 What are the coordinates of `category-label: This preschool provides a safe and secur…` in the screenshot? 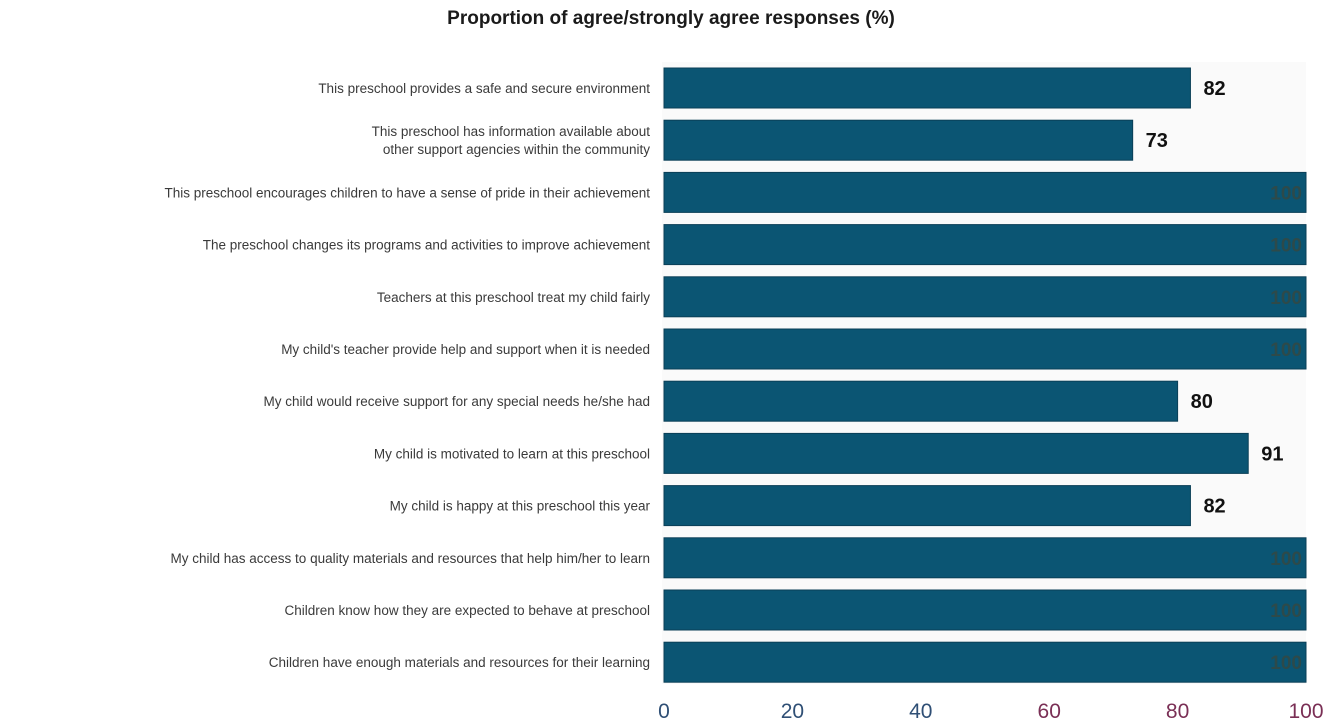 It's located at (484, 88).